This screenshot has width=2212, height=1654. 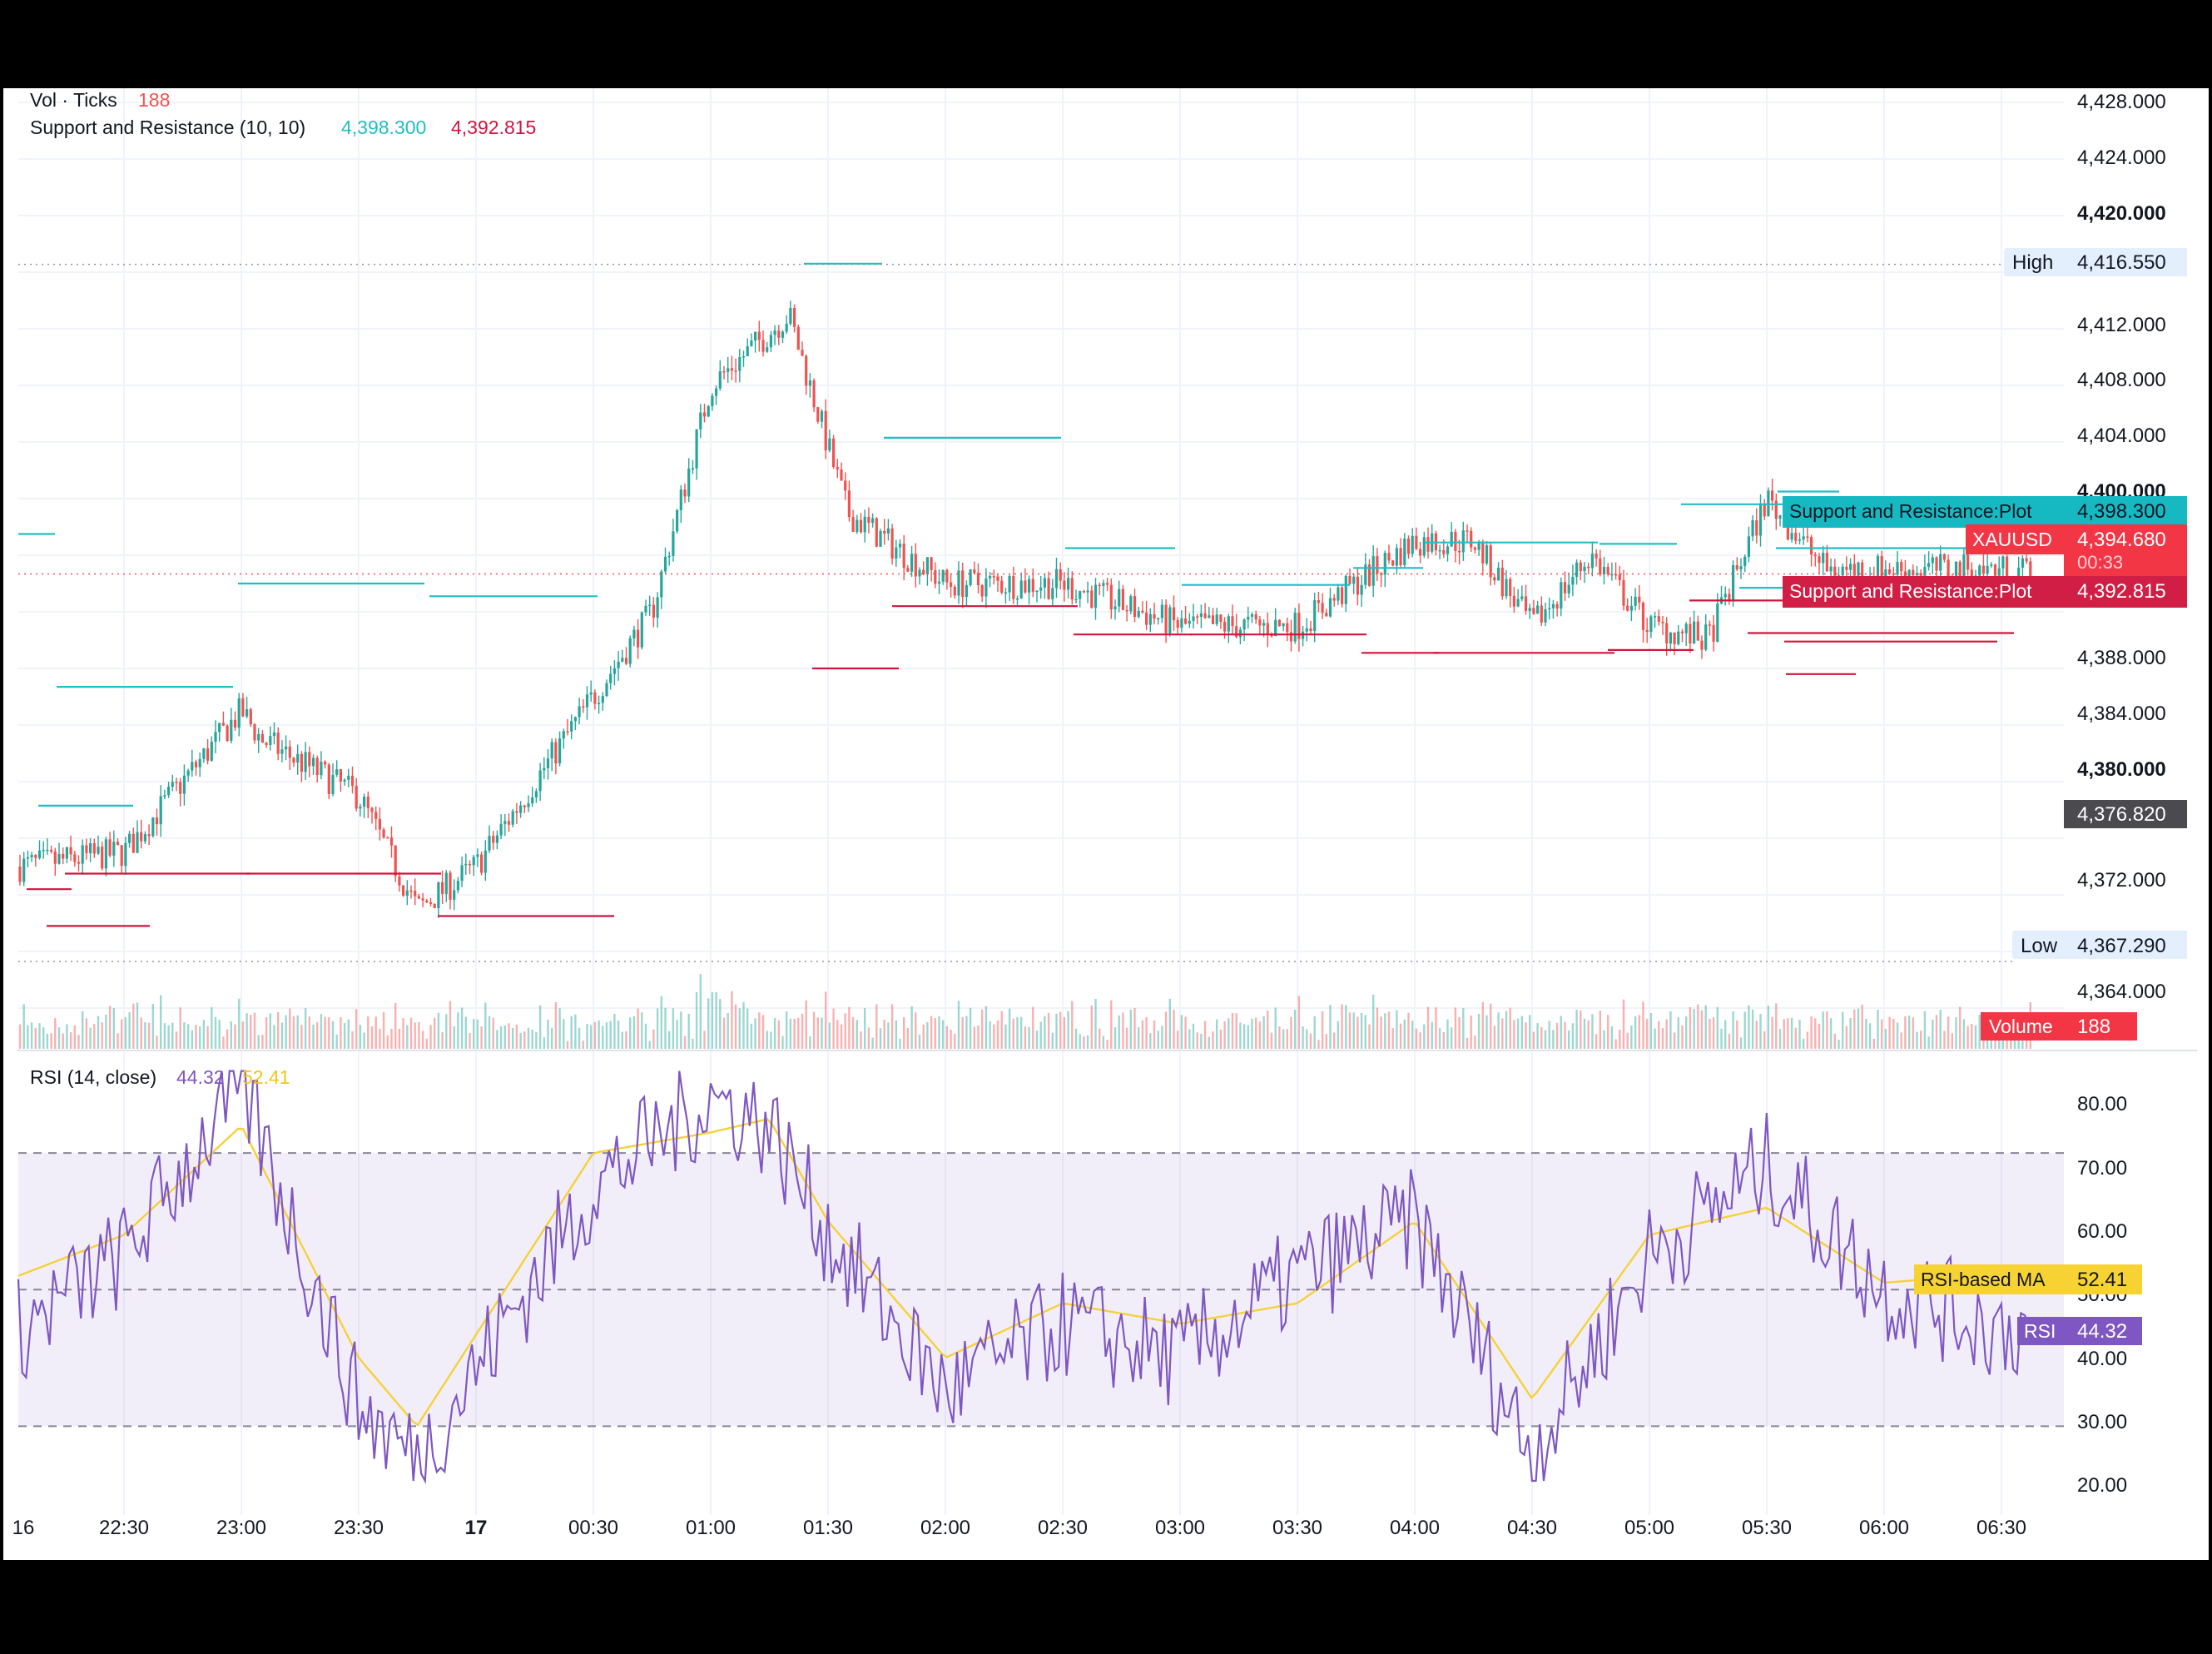 What do you see at coordinates (2121, 540) in the screenshot?
I see `symbol-badge-value: 4,394.680` at bounding box center [2121, 540].